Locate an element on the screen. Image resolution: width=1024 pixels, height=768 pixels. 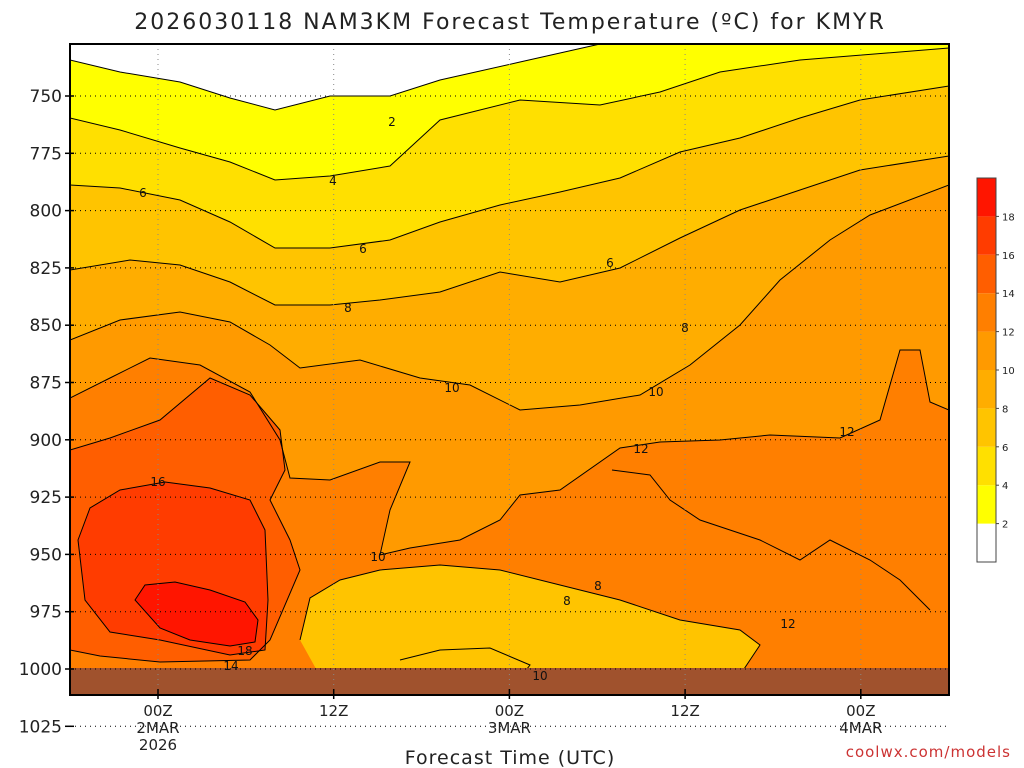
credit-text: coolwx.com/models is located at coordinates (928, 752).